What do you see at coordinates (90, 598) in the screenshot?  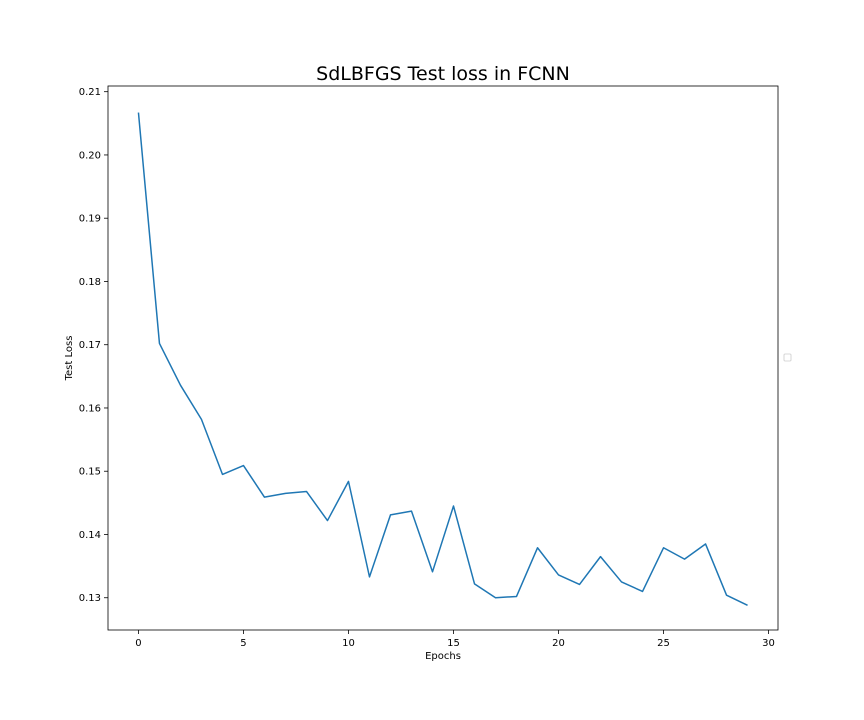 I see `y-tick-label: 0.13` at bounding box center [90, 598].